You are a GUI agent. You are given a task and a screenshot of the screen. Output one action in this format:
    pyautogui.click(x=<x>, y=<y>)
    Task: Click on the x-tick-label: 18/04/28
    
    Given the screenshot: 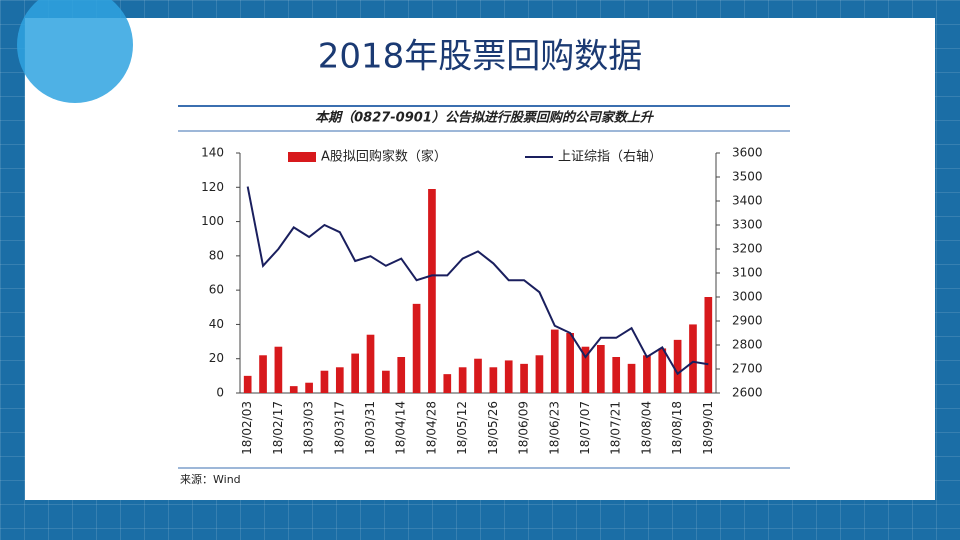 What is the action you would take?
    pyautogui.click(x=431, y=428)
    